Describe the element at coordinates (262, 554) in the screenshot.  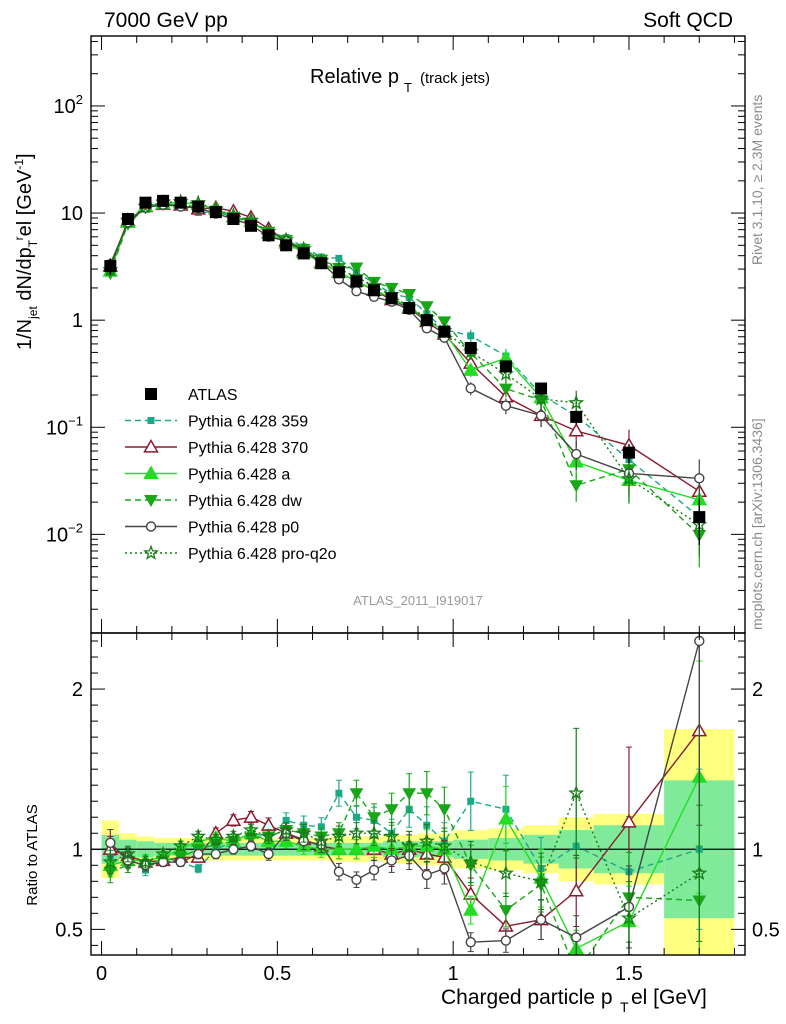
I see `legend-label-6: Pythia 6.428 pro-q2o` at that location.